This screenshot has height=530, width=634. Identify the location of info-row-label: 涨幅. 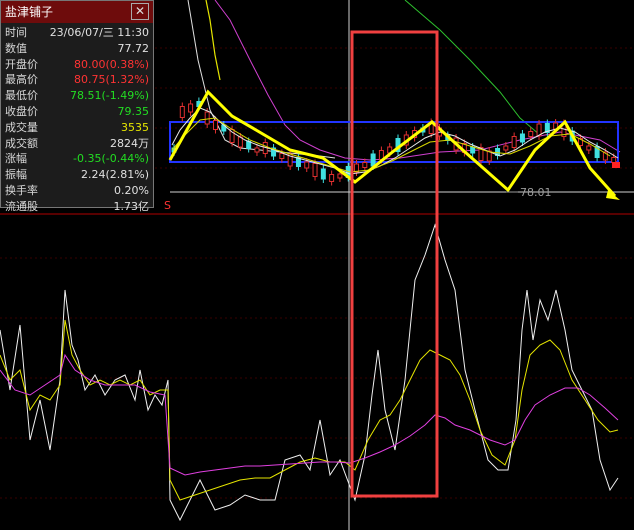
(16, 159).